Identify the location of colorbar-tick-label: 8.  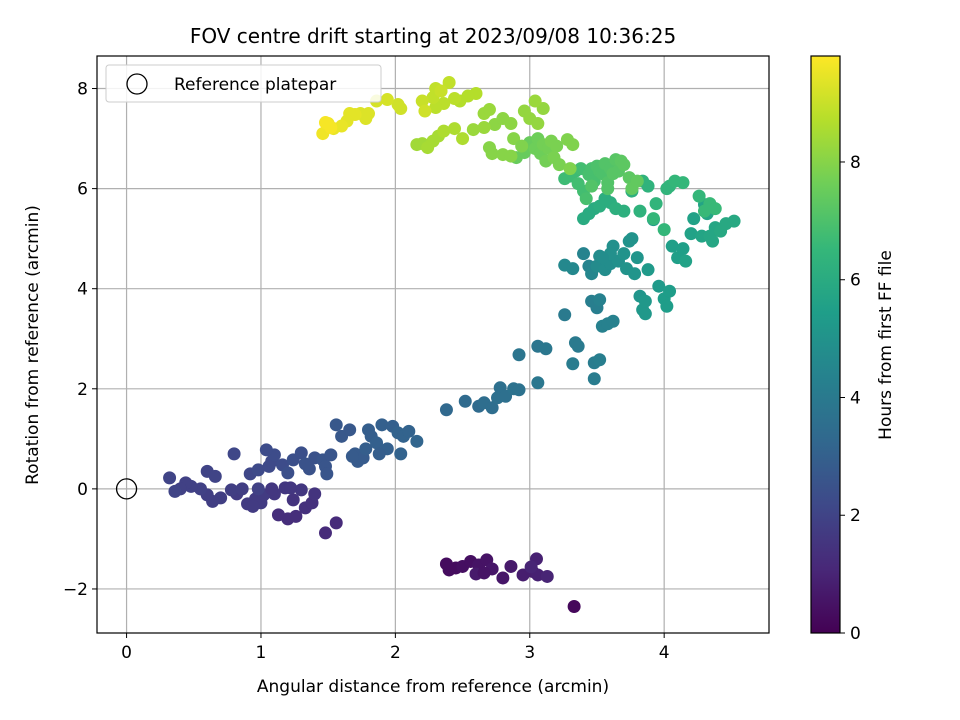
(855, 163).